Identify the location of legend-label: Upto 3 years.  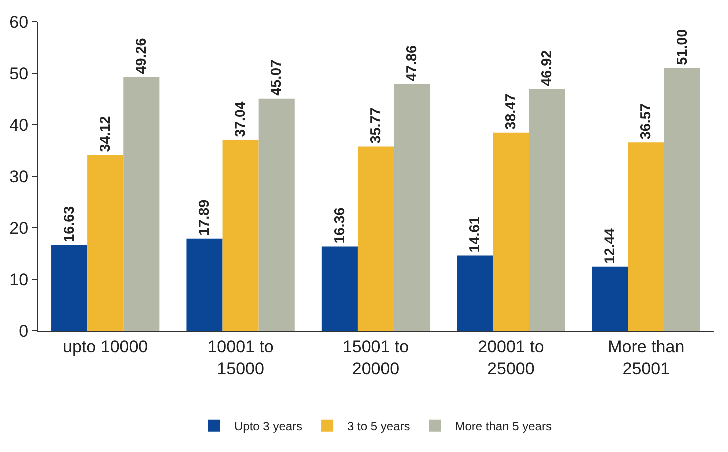
(268, 427).